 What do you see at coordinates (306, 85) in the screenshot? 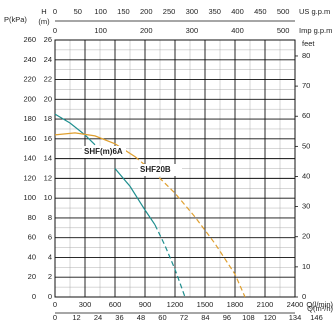
I see `y2-tick-label: 70` at bounding box center [306, 85].